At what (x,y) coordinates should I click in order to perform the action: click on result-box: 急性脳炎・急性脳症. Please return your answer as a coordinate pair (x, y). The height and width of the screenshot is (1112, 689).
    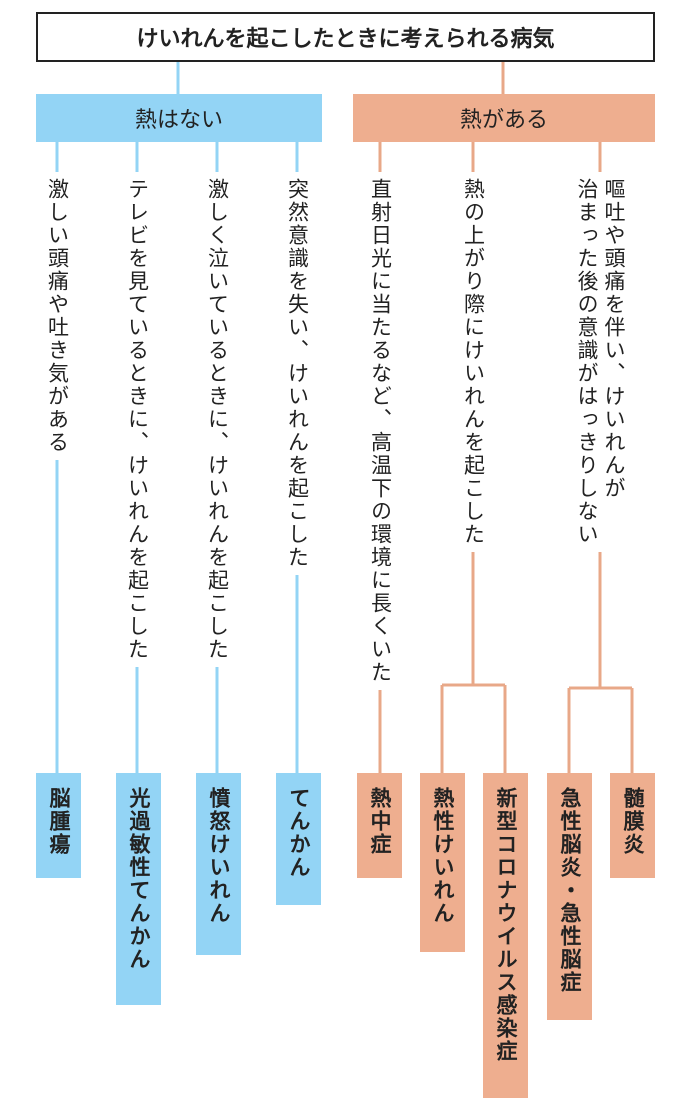
    Looking at the image, I should click on (569, 896).